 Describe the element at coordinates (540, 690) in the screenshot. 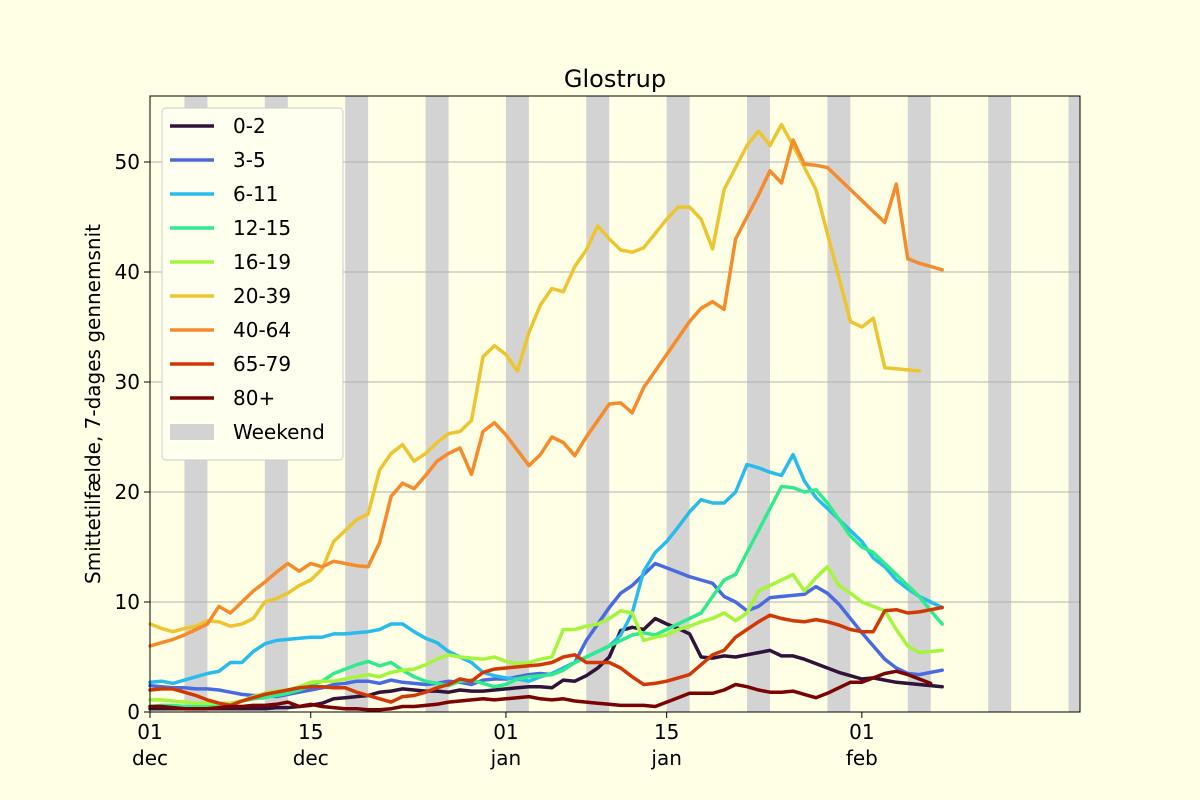

I see `series-line-80+` at that location.